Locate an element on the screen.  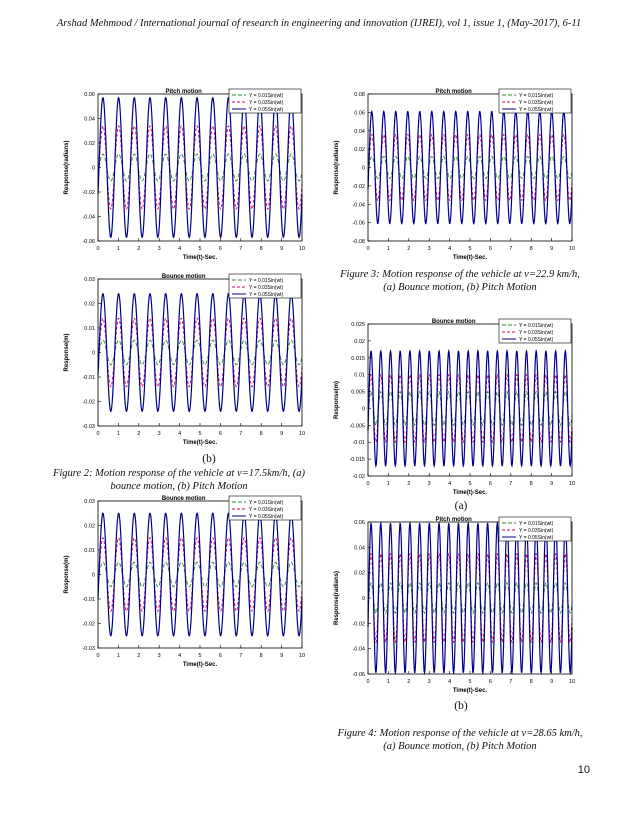
fig2-caption-line2: bounce motion, (b) Pitch Motion is located at coordinates (179, 486).